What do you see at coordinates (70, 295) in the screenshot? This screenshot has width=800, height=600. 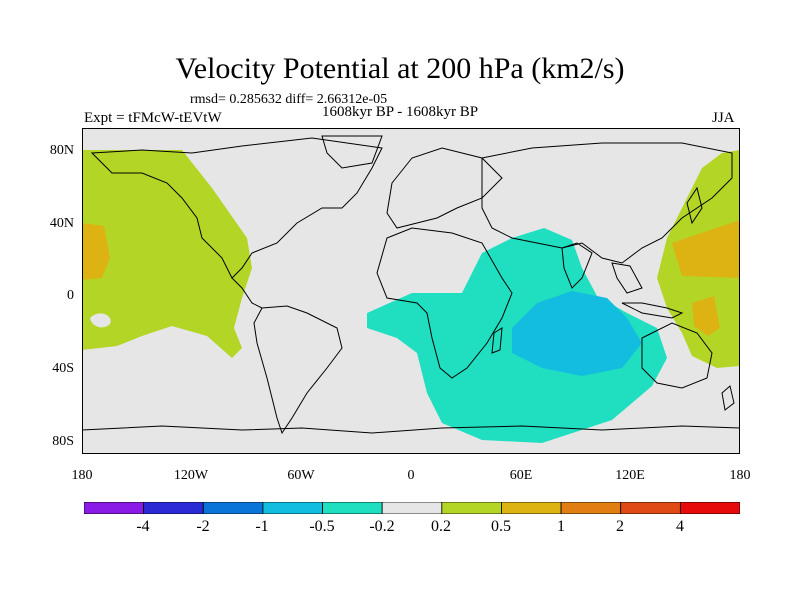 I see `y-tick-label: 0` at bounding box center [70, 295].